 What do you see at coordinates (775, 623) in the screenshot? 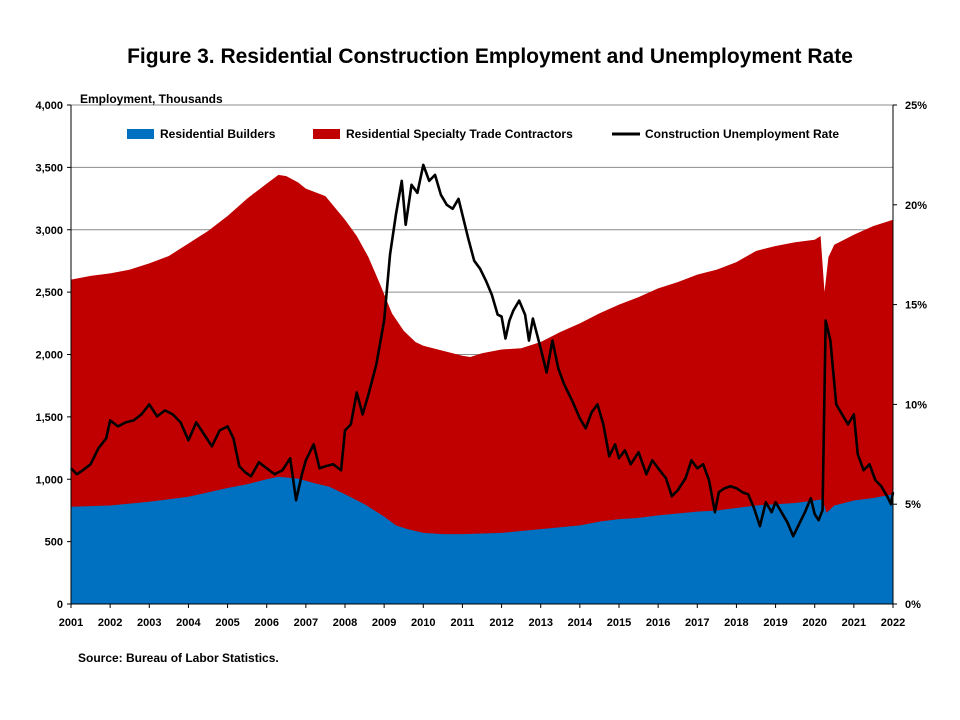
I see `x-axis-tick-label: 2019` at bounding box center [775, 623].